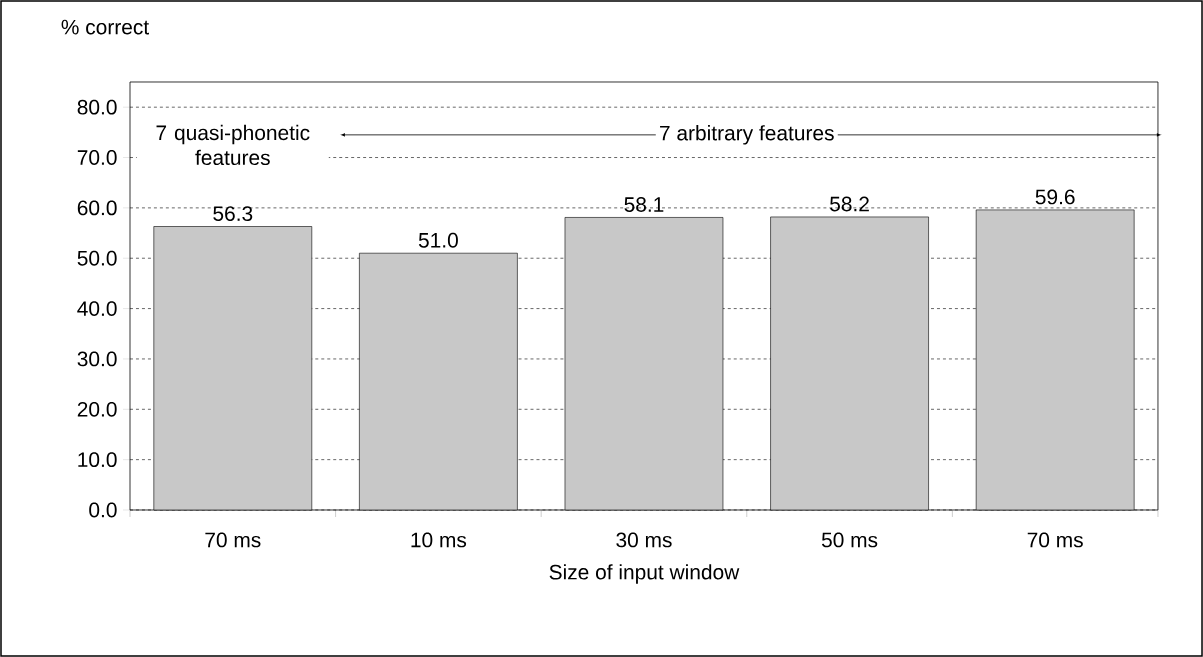 This screenshot has width=1203, height=657. Describe the element at coordinates (233, 145) in the screenshot. I see `annotation: 7 quasi-phonetic features` at that location.